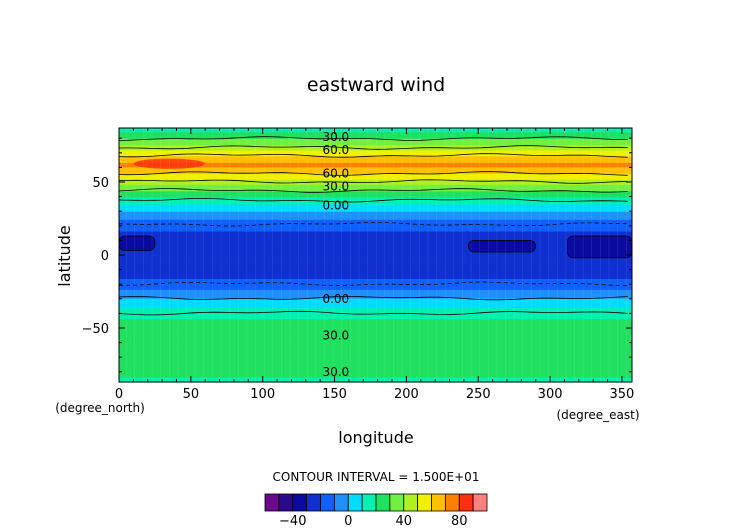 This screenshot has height=532, width=752. Describe the element at coordinates (334, 394) in the screenshot. I see `x-tick-label: 150` at that location.